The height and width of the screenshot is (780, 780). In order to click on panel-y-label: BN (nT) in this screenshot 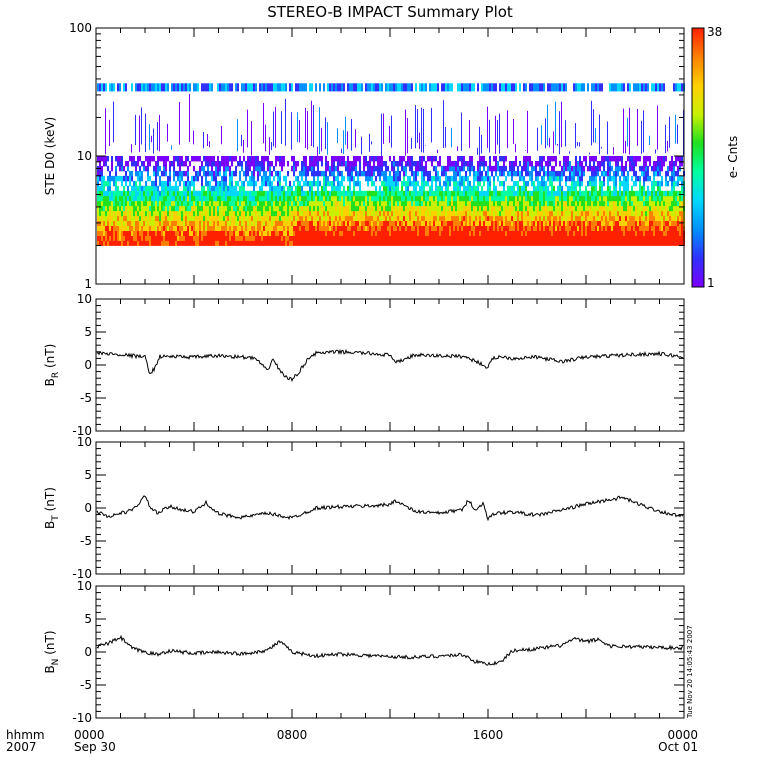, I will do `click(52, 651)`.